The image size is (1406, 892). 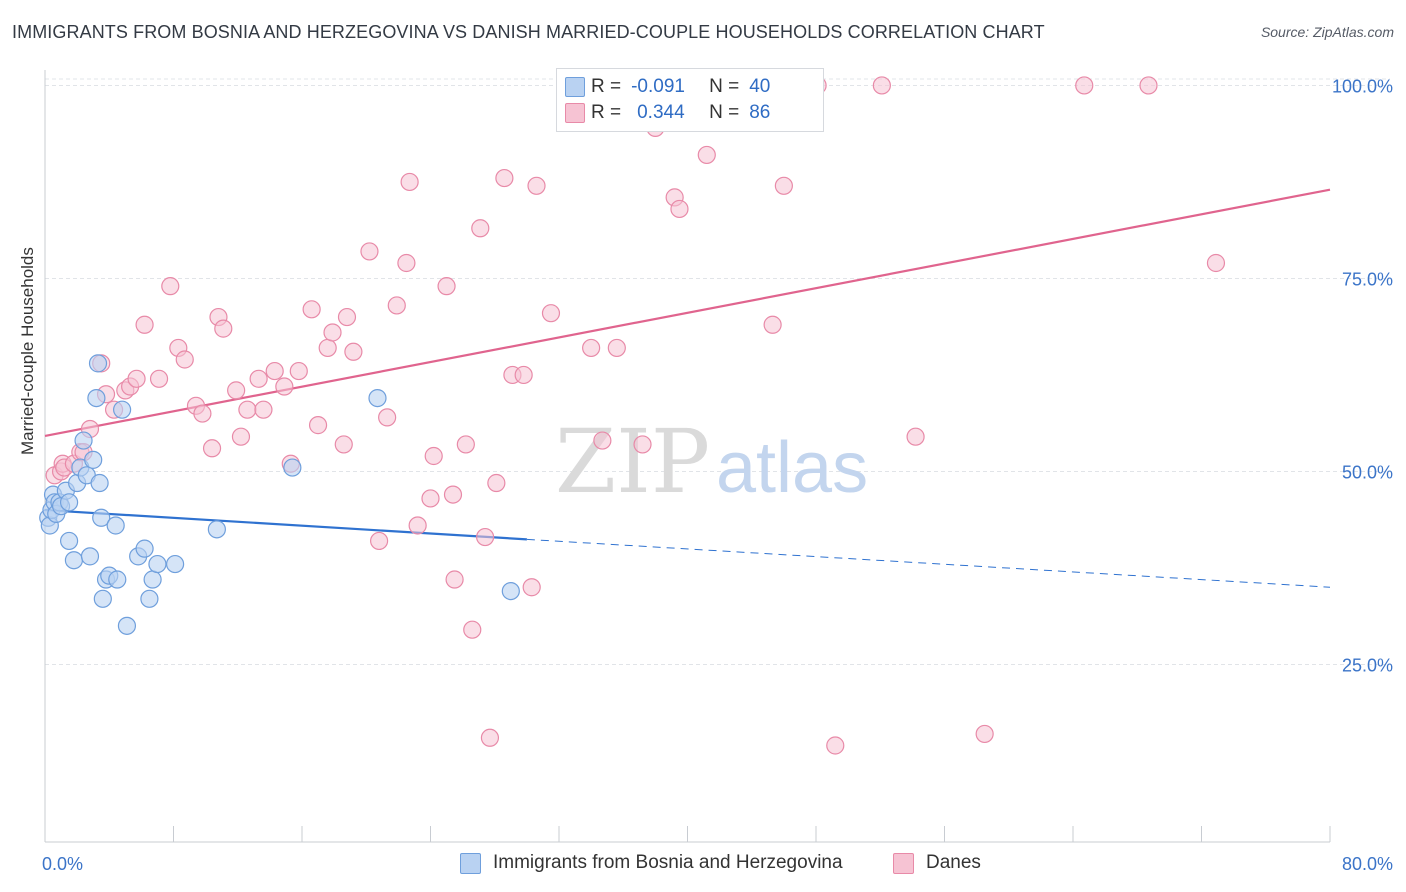 I want to click on bosnia-points, so click(x=279, y=494).